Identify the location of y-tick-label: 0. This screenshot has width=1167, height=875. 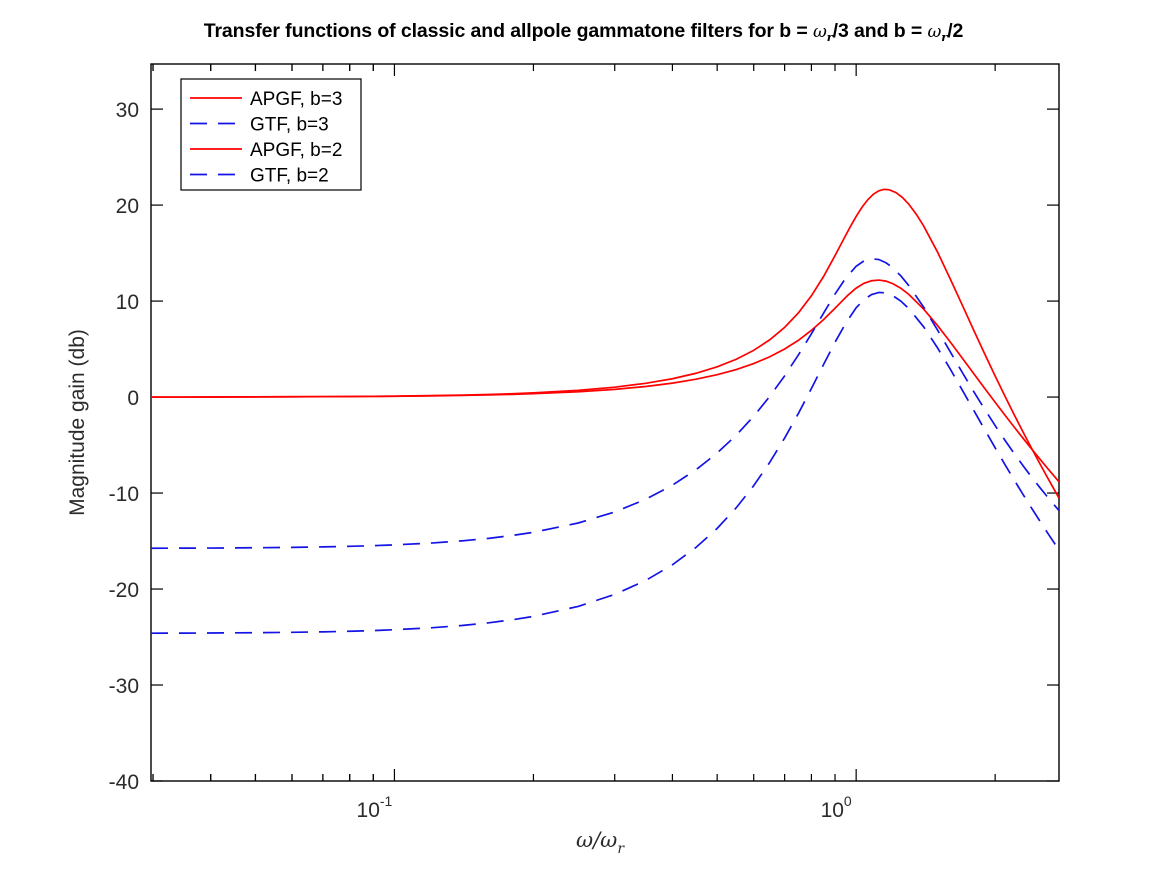
(133, 398).